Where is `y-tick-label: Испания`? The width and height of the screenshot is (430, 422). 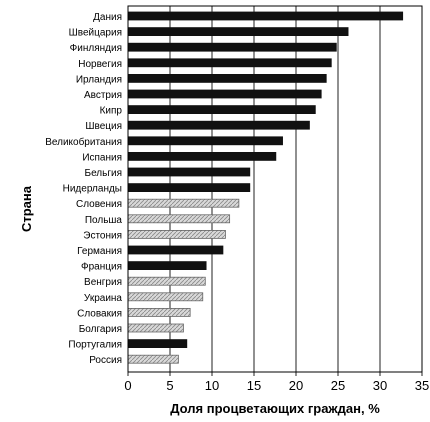 y-tick-label: Испания is located at coordinates (102, 157).